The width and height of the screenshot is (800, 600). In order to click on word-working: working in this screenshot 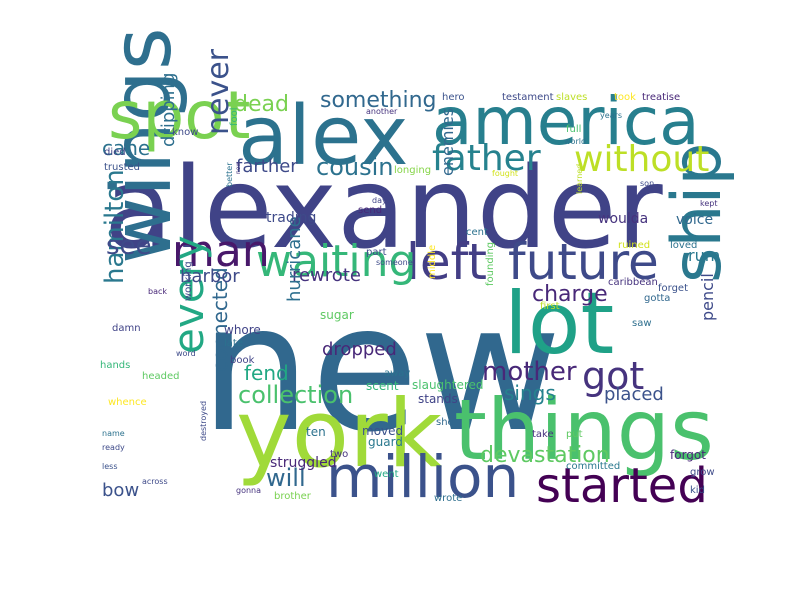, I will do `click(188, 281)`.